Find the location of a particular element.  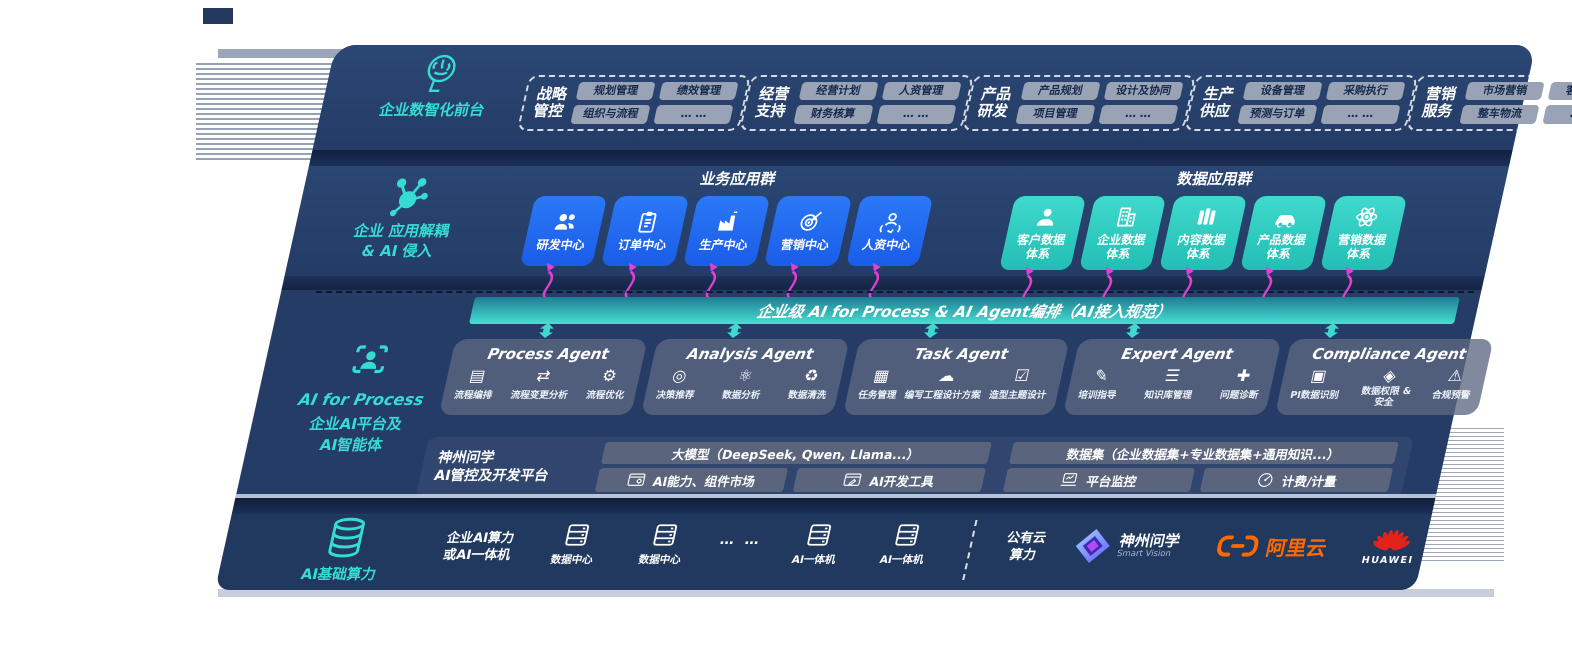

huawei-logo: HUAWEI is located at coordinates (1390, 546).